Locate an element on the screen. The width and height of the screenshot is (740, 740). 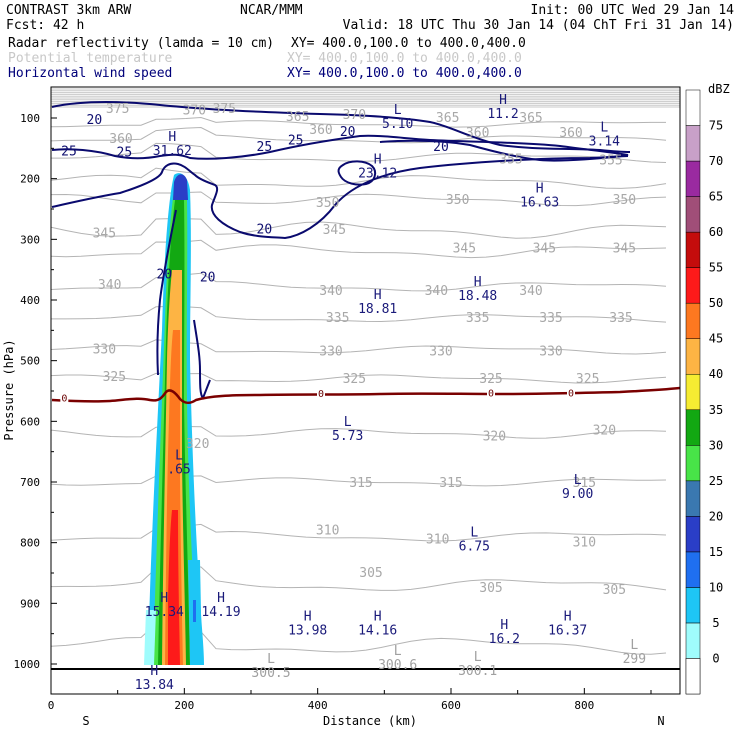
theta-label: 320 is located at coordinates (494, 437).